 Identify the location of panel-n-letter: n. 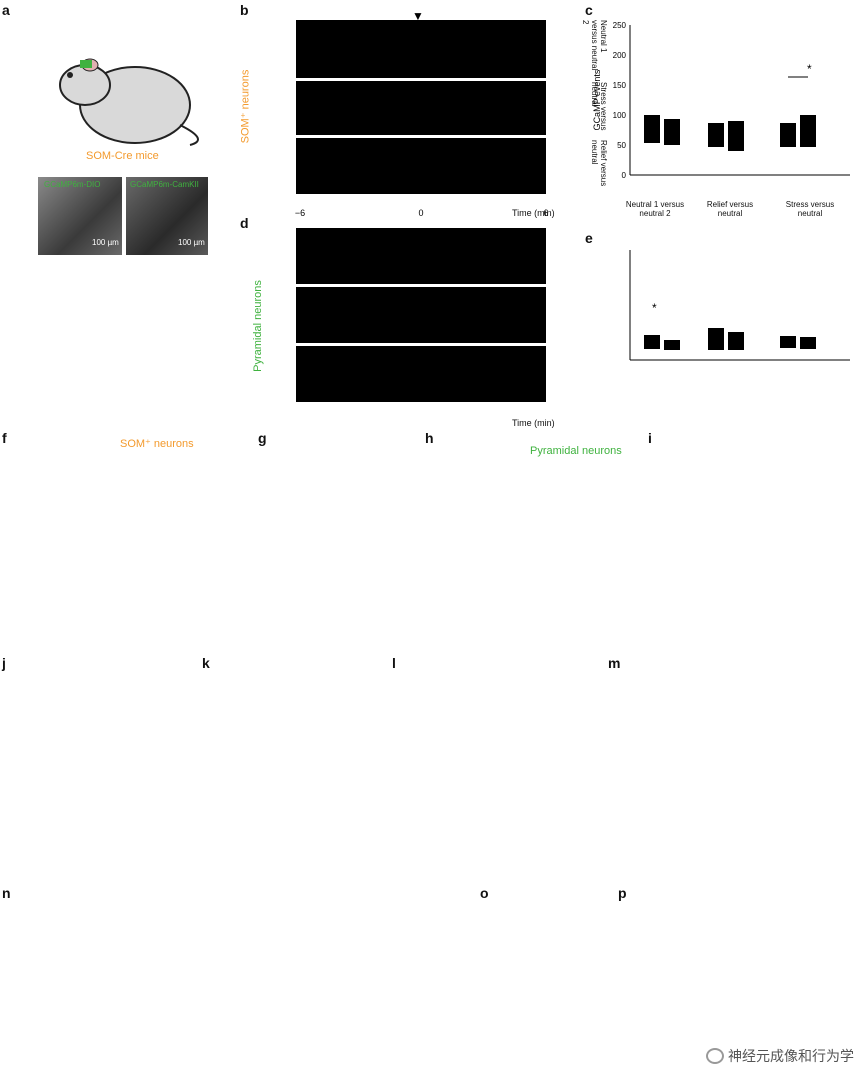
(6, 893).